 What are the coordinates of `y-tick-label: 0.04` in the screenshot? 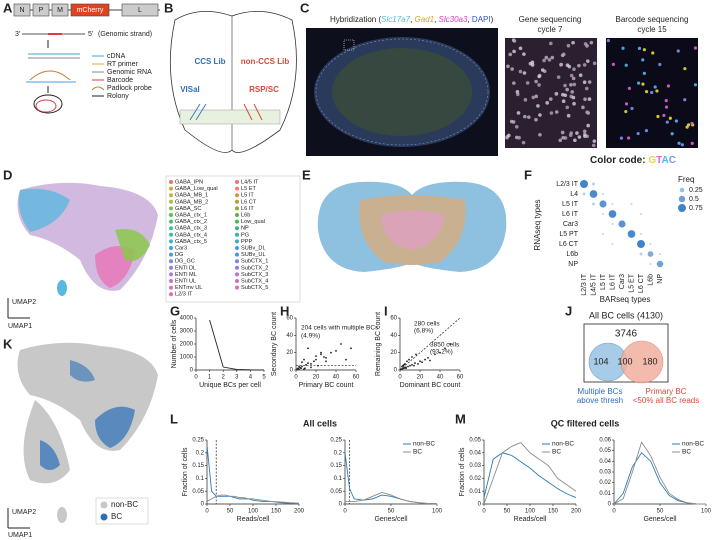 It's located at (605, 462).